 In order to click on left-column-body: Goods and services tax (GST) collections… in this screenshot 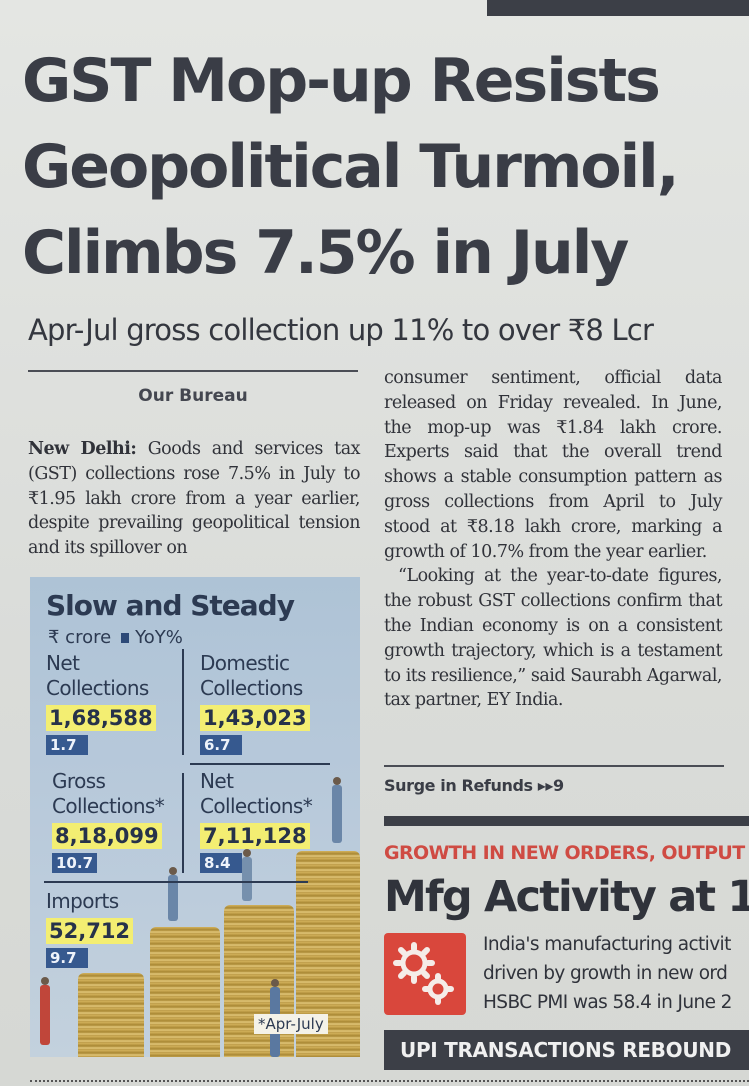, I will do `click(194, 499)`.